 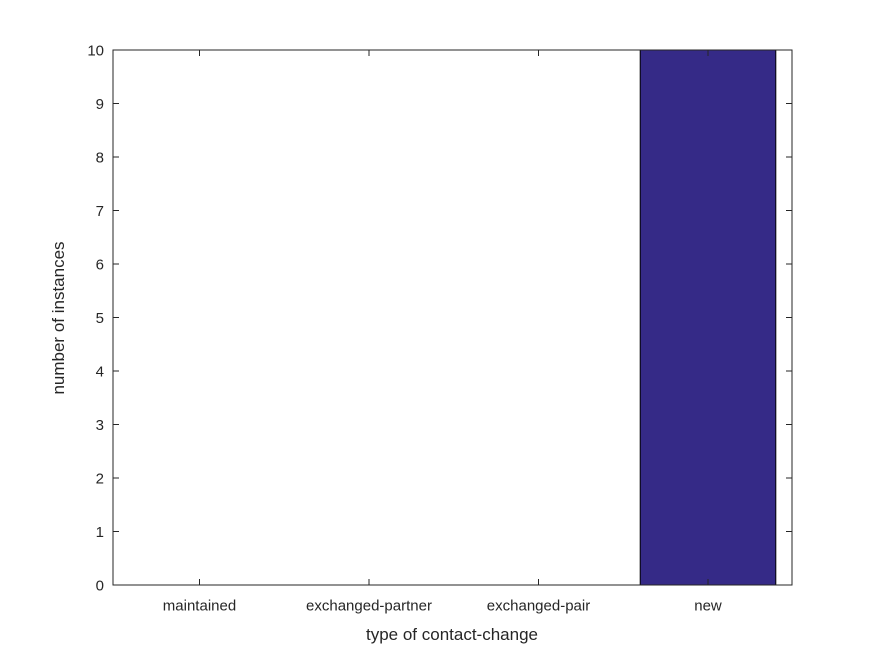 What do you see at coordinates (100, 264) in the screenshot?
I see `y-tick-label: 6` at bounding box center [100, 264].